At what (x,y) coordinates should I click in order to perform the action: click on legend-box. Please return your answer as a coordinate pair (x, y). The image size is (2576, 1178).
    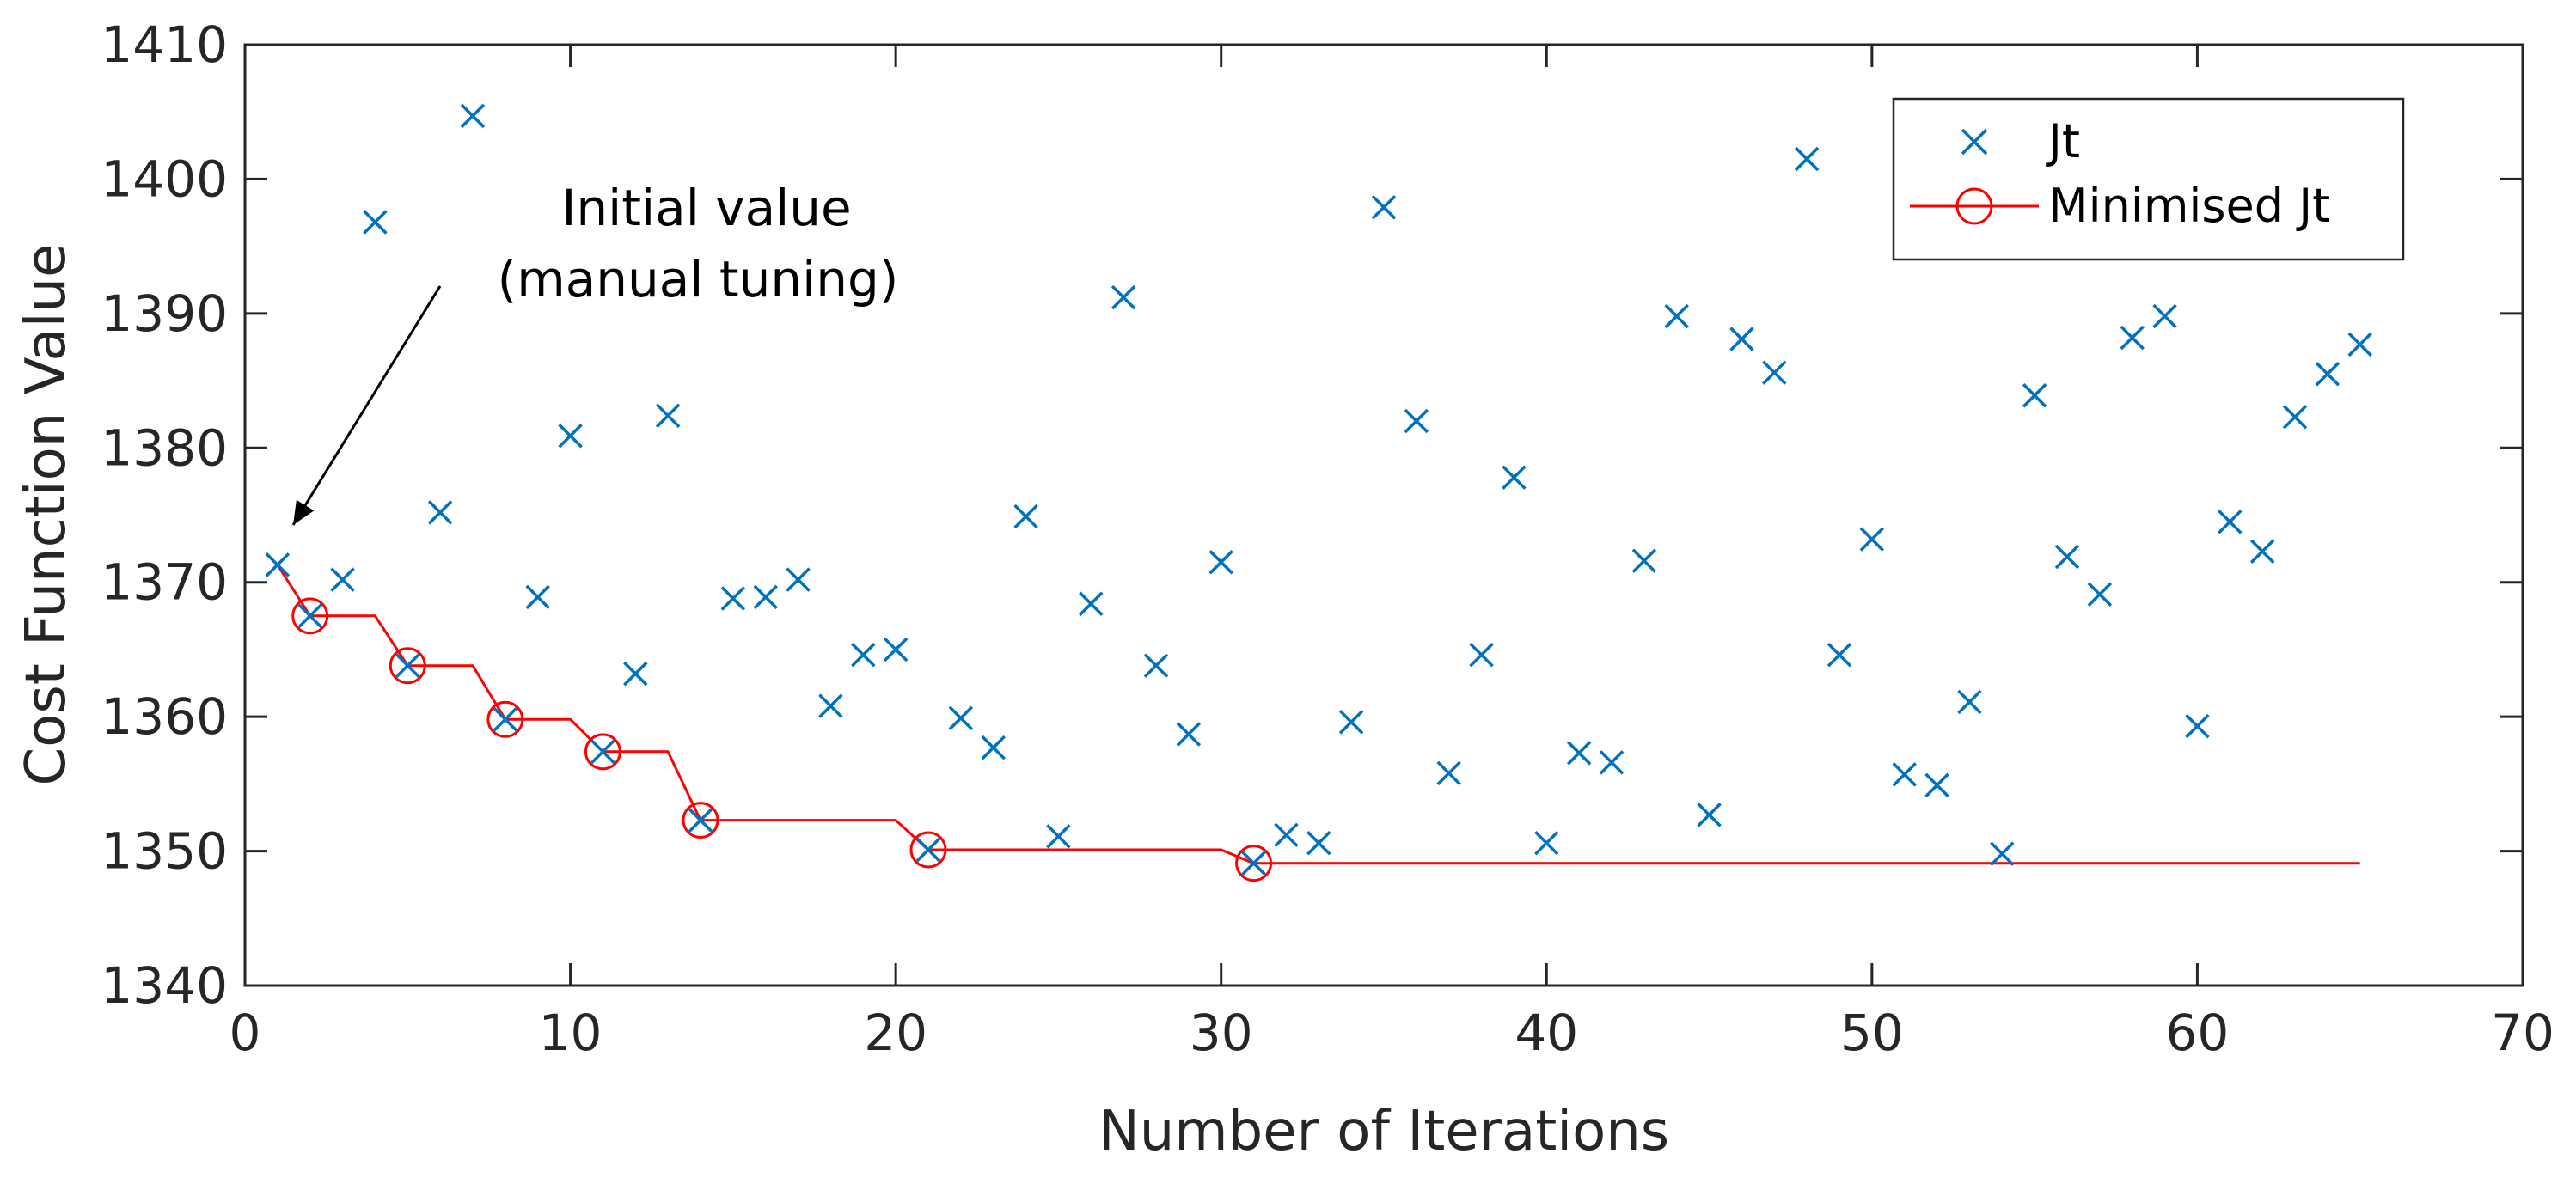
    Looking at the image, I should click on (2148, 179).